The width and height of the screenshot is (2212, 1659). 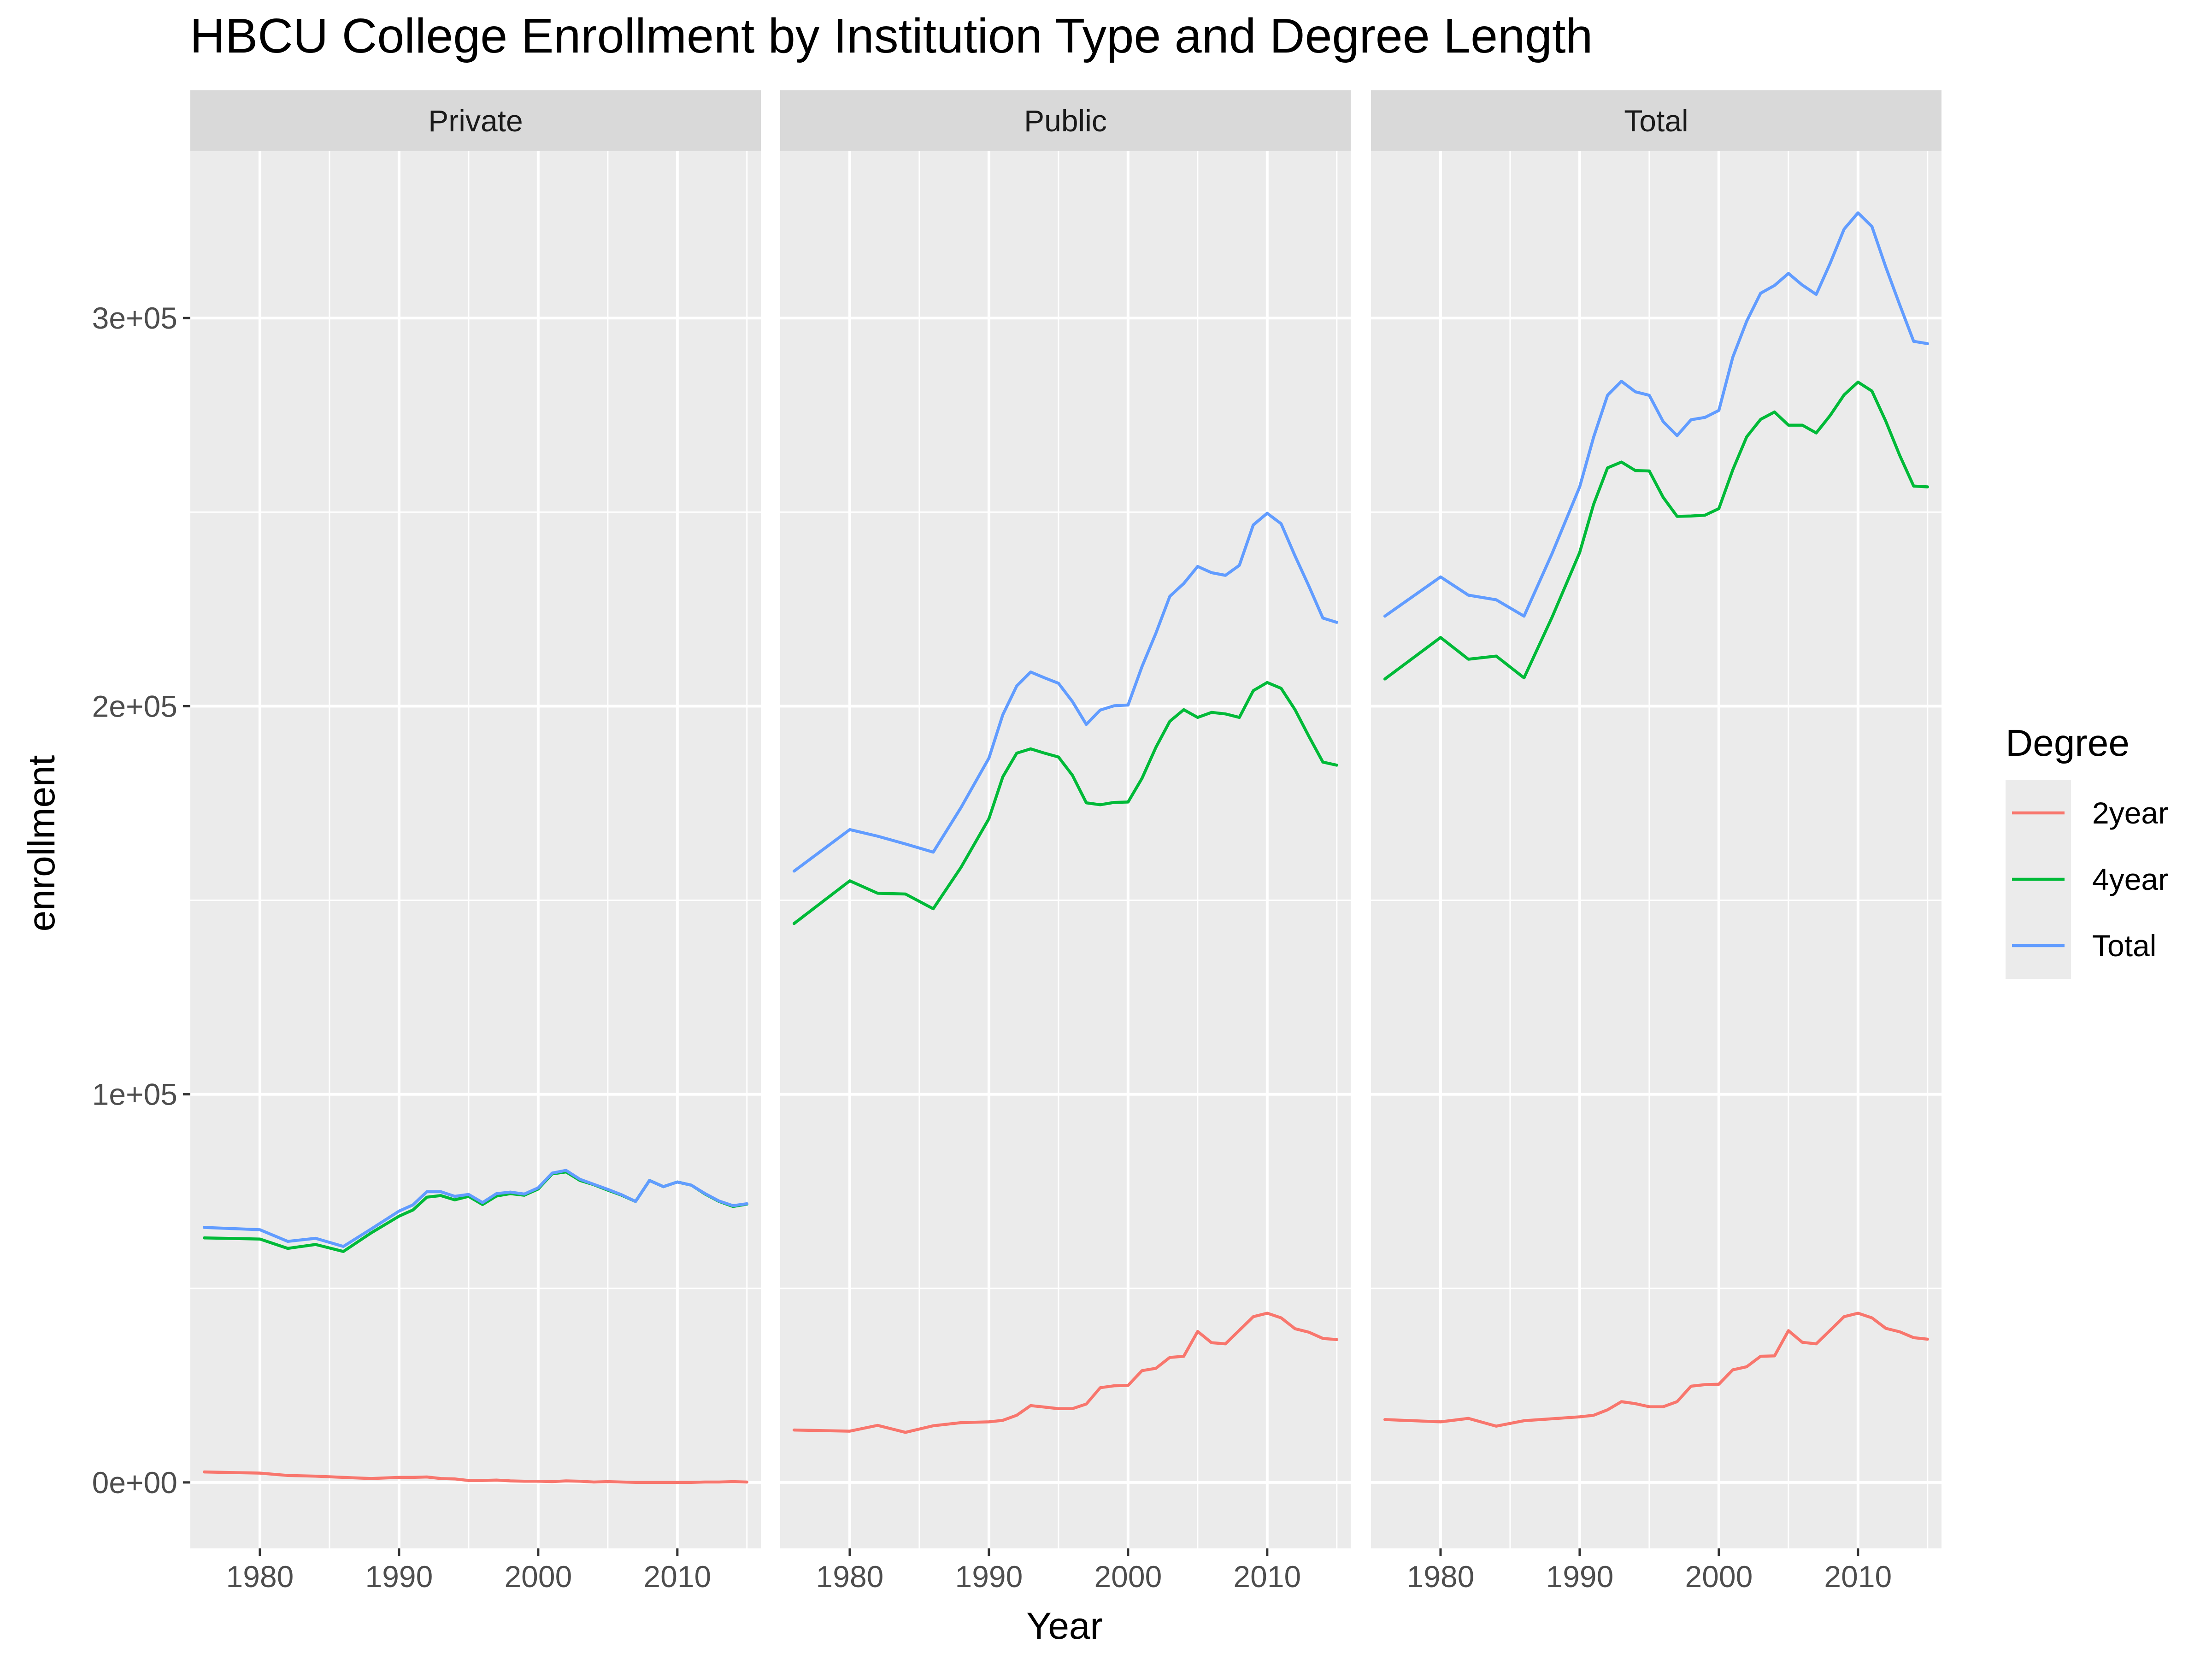 What do you see at coordinates (2124, 946) in the screenshot?
I see `legend-label: Total` at bounding box center [2124, 946].